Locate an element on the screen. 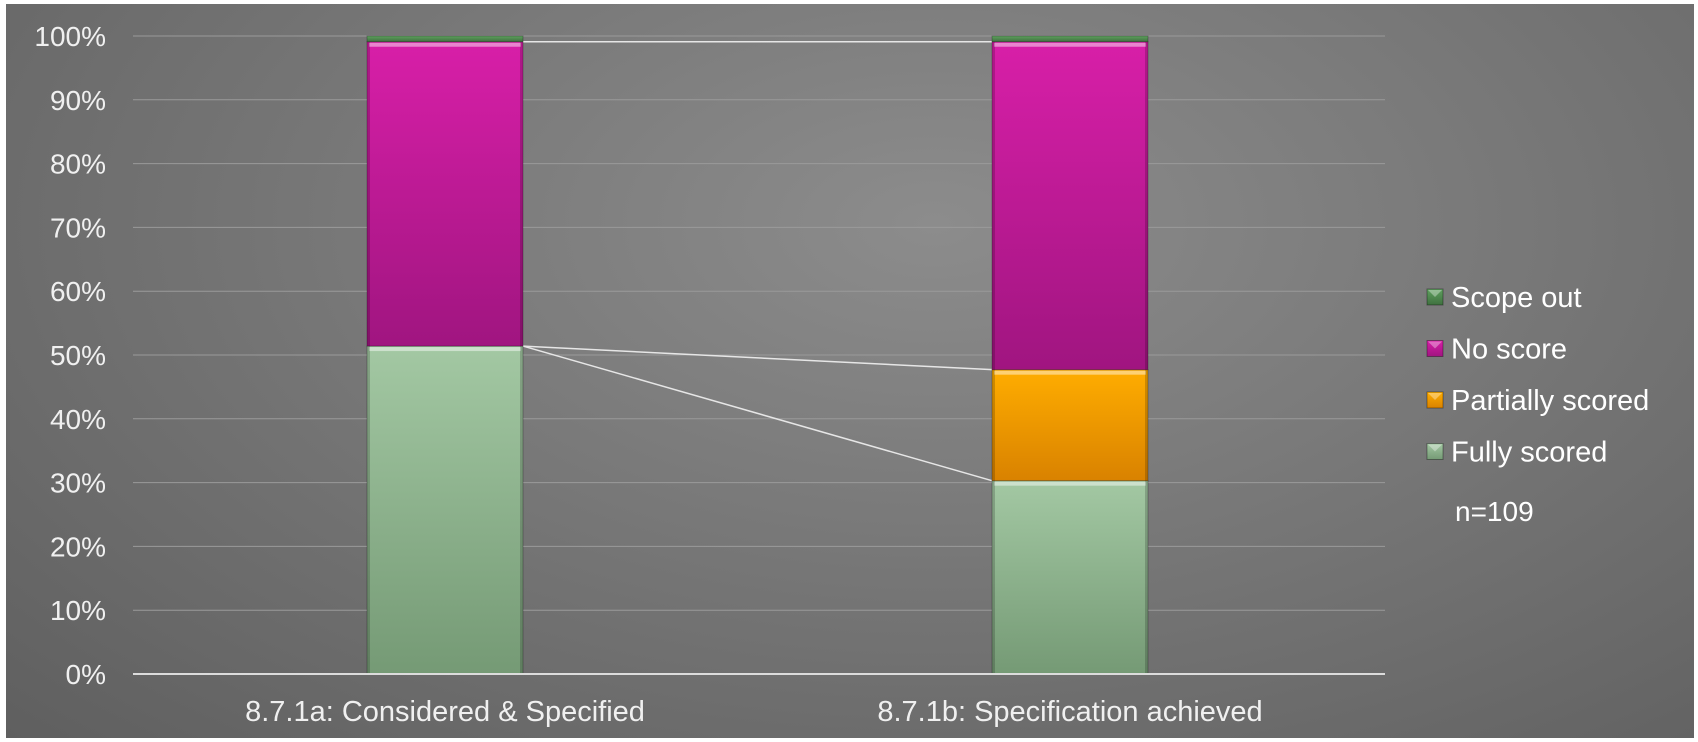  y-axis-ticks: 0% 10% 20% 30% 40% 50% 60% 70% 80% 90% 100% is located at coordinates (70, 355).